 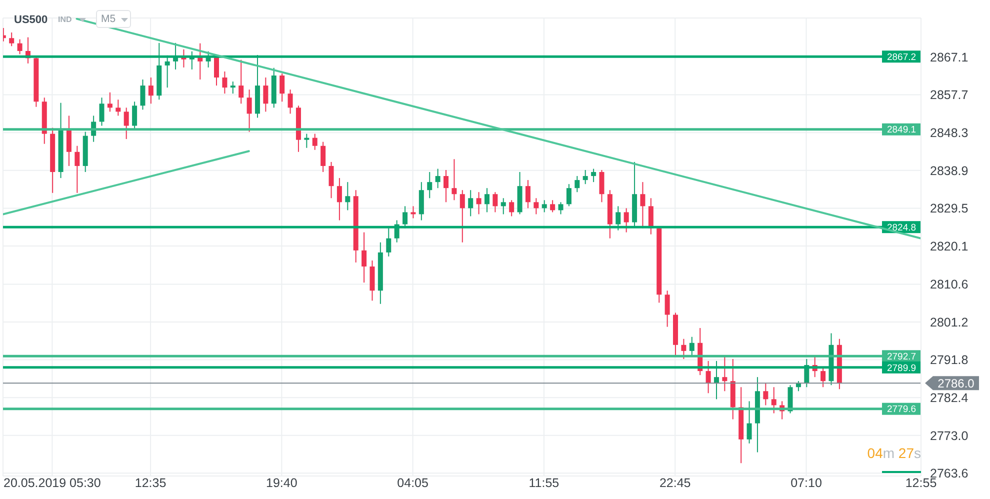 I want to click on y-tick-label: 2791.8, so click(x=949, y=360).